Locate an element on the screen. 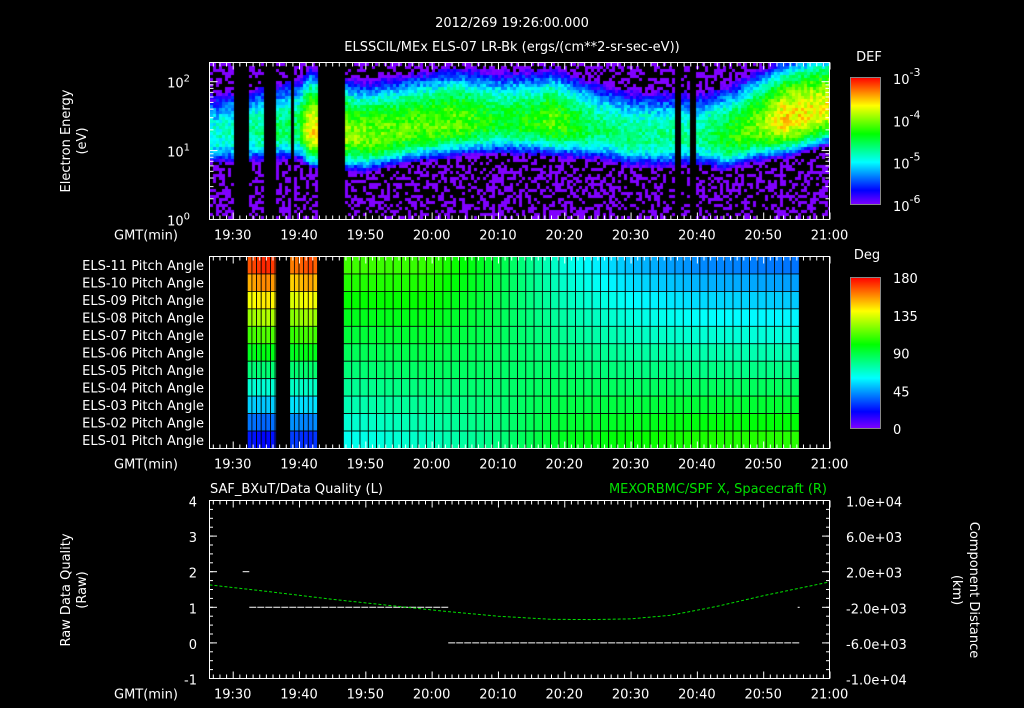 This screenshot has height=708, width=1024. pitch-row-label: ELS-11 Pitch Angle is located at coordinates (143, 266).